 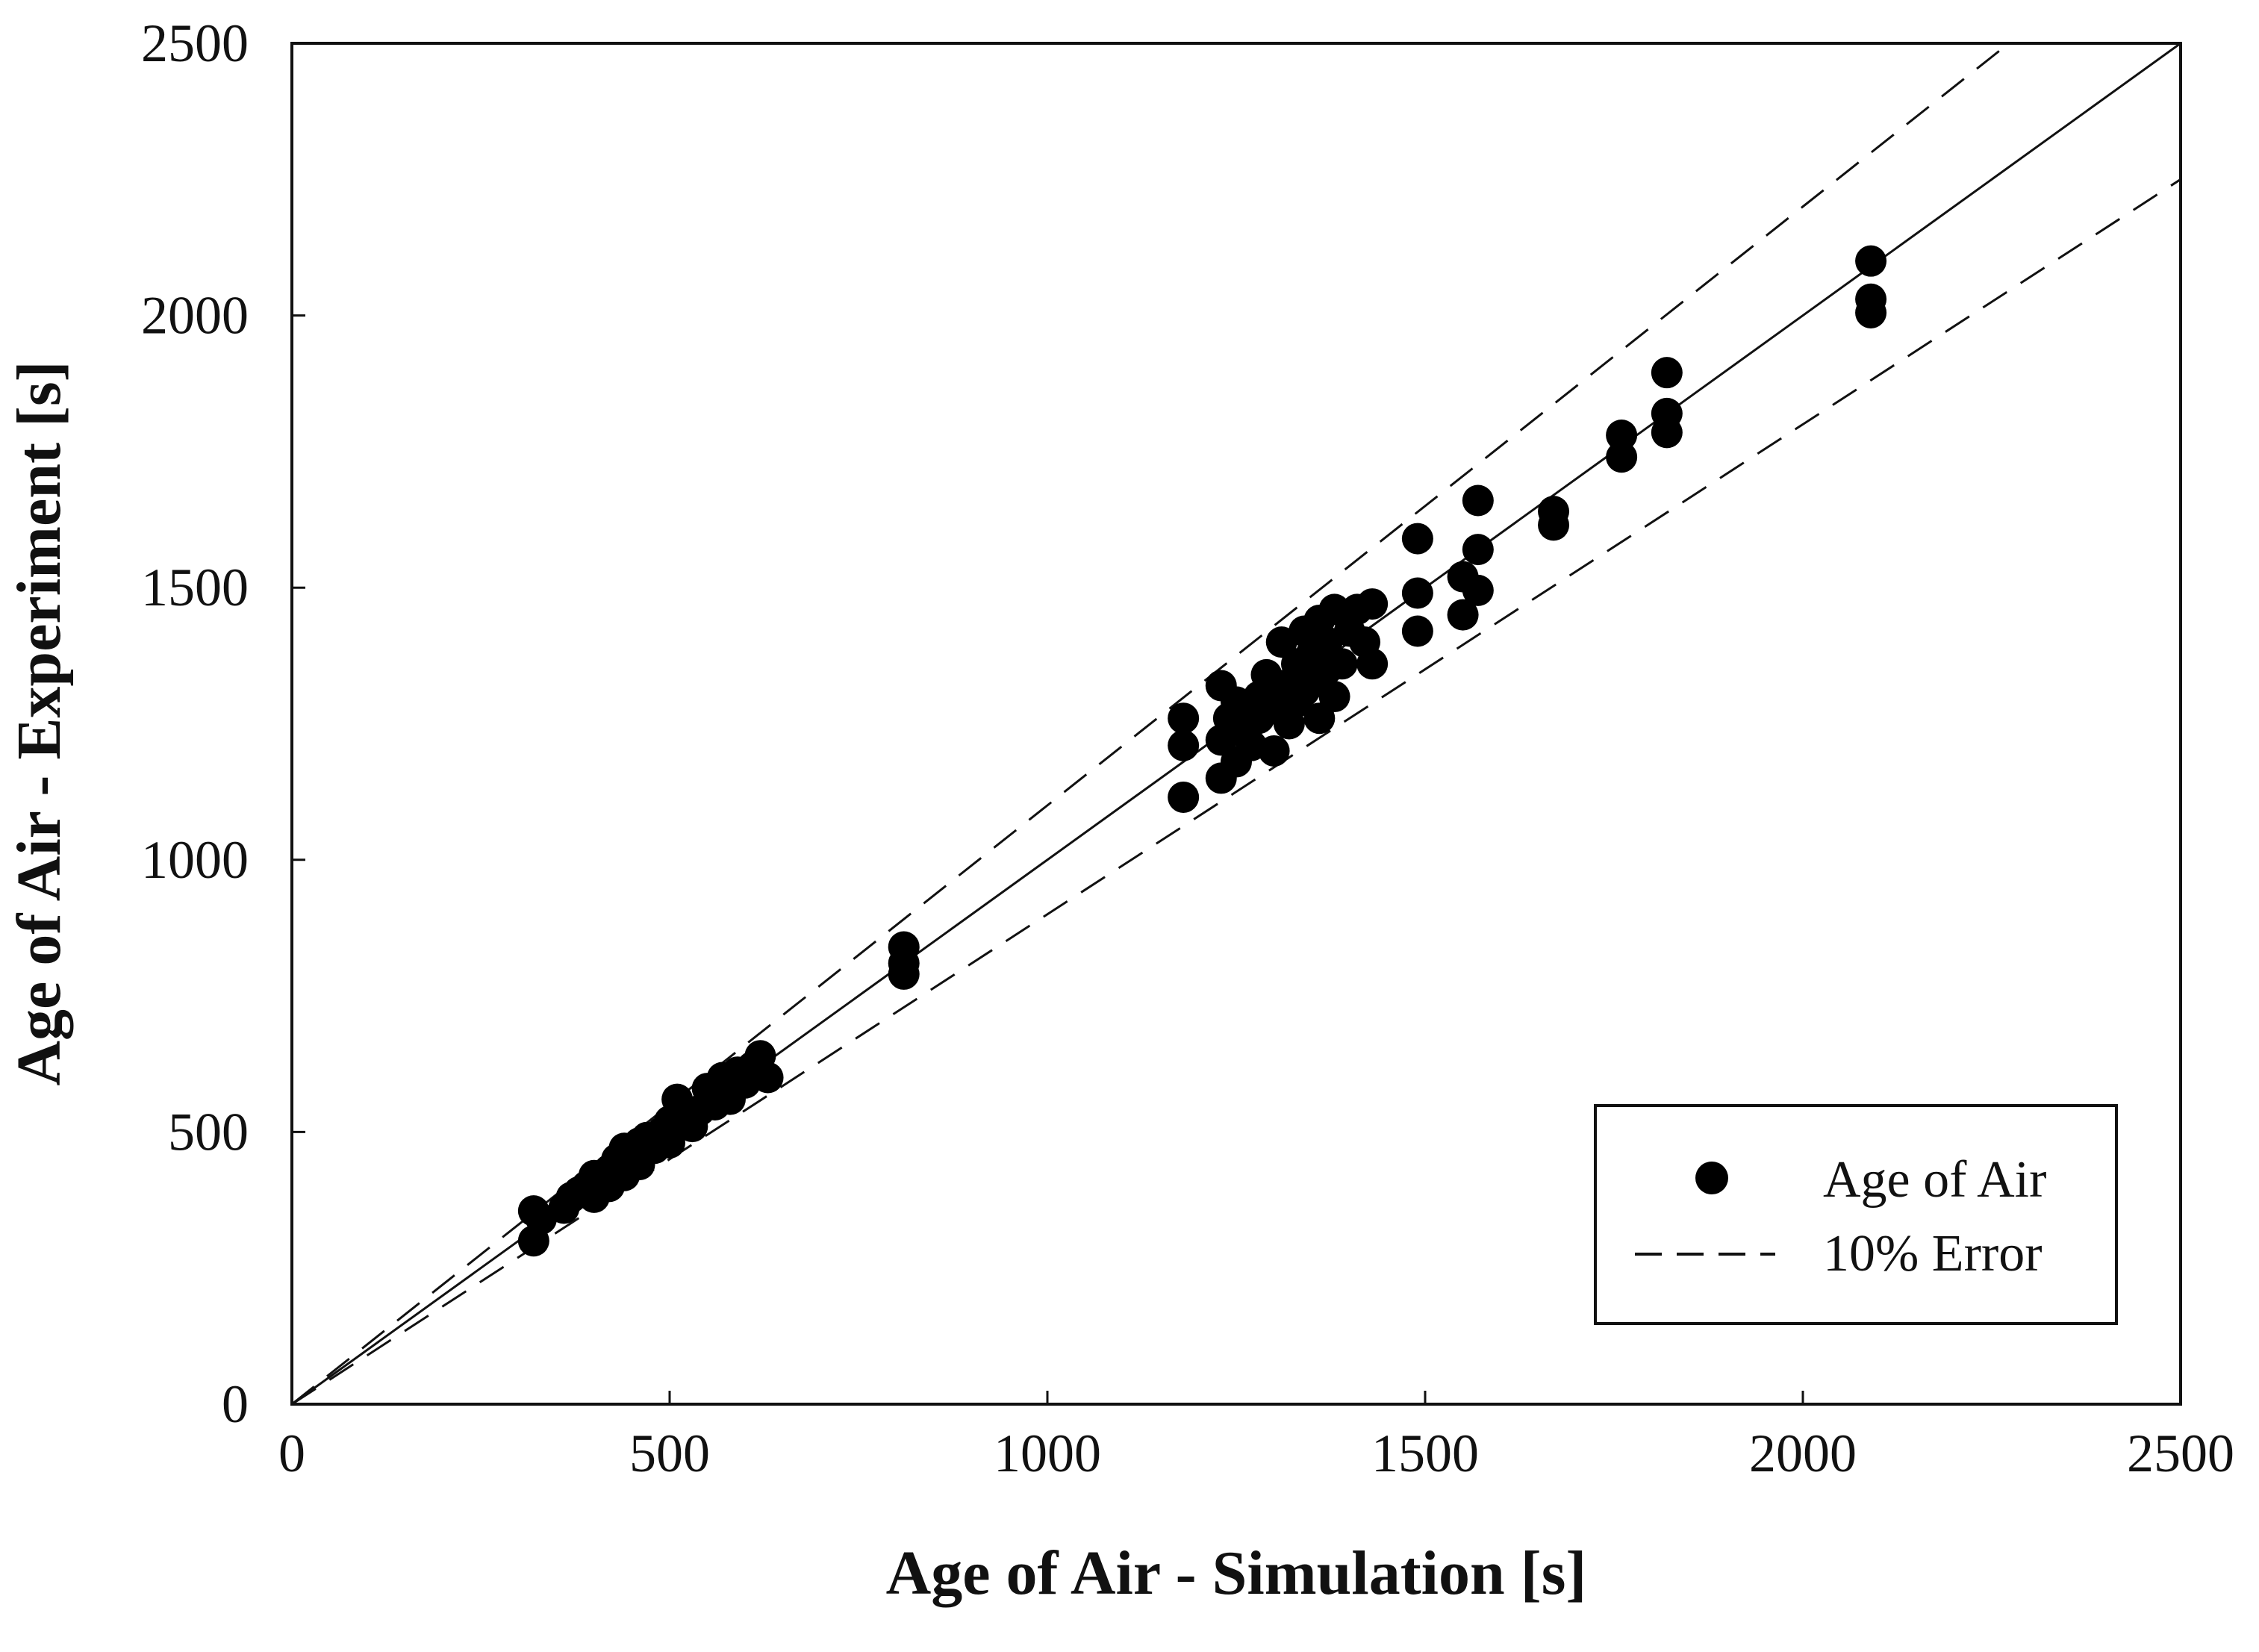 I want to click on x-axis-ticks: 0 500 1000 1500 2000 2500, so click(x=1256, y=1437).